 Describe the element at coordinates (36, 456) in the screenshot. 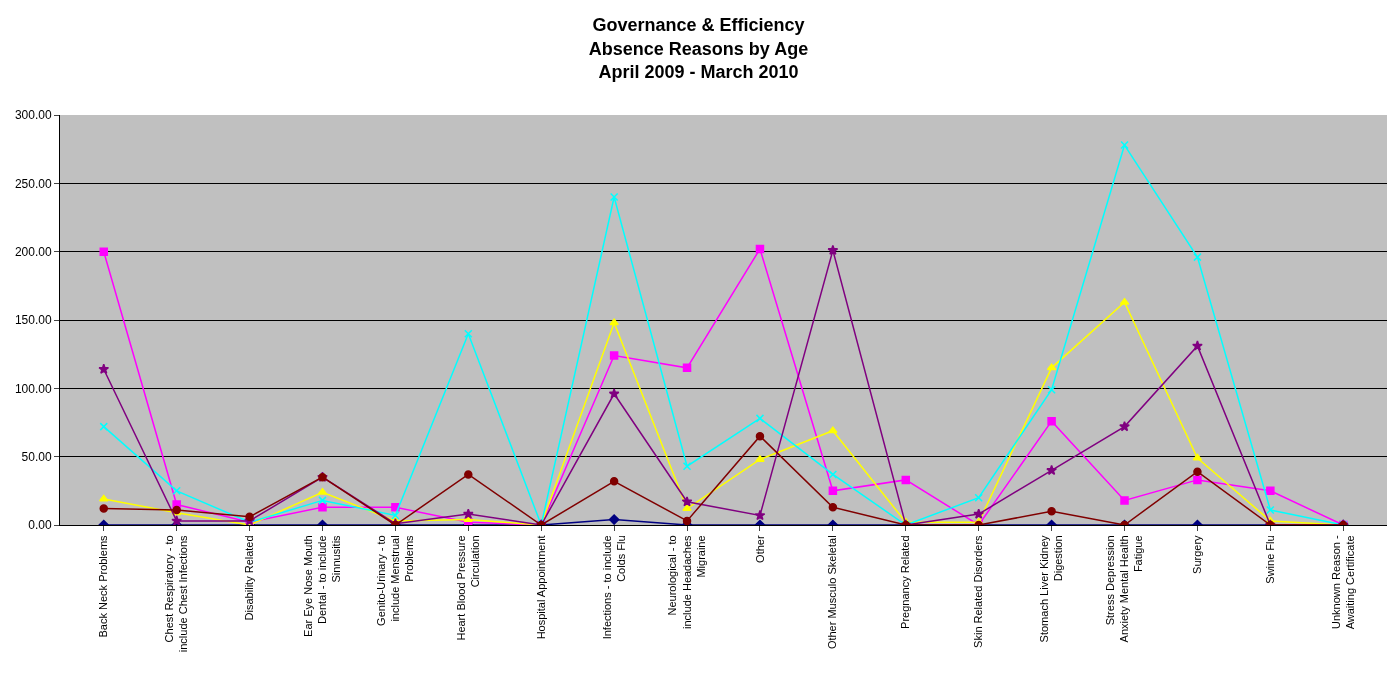

I see `y-tick-label: 50.00` at that location.